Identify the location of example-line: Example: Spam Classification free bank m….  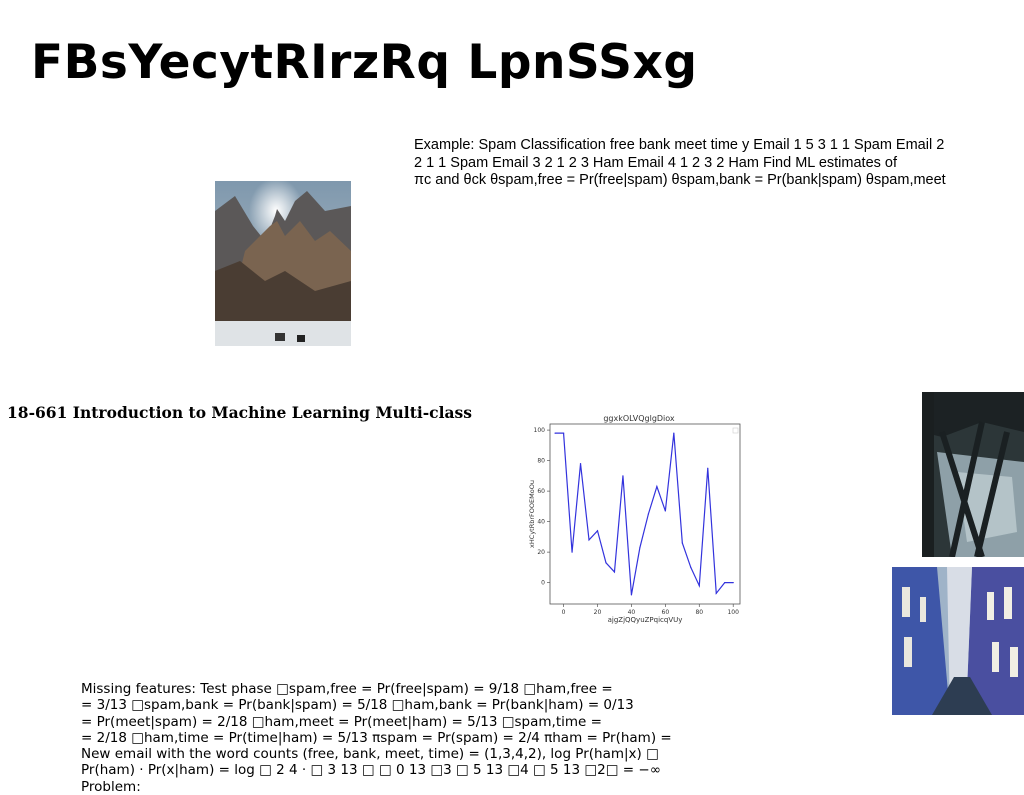
(679, 145).